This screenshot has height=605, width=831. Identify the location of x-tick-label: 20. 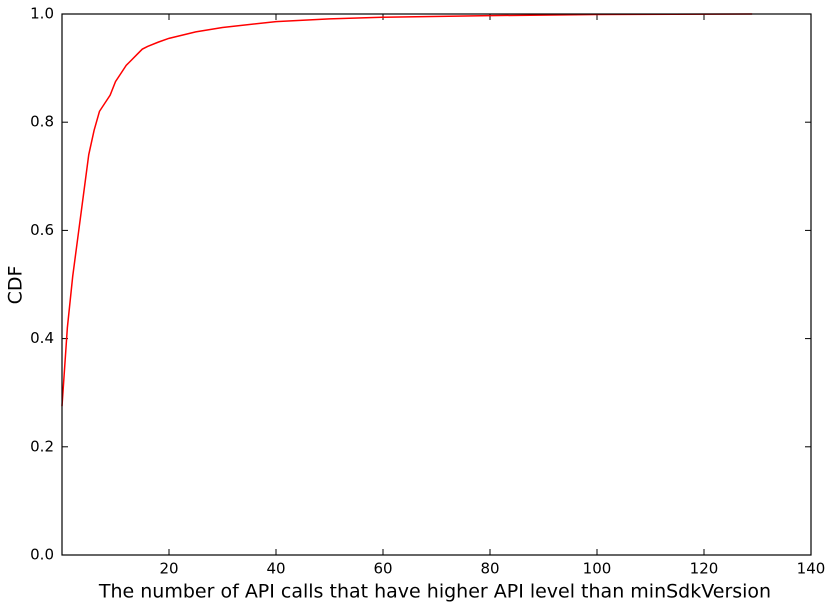
(168, 569).